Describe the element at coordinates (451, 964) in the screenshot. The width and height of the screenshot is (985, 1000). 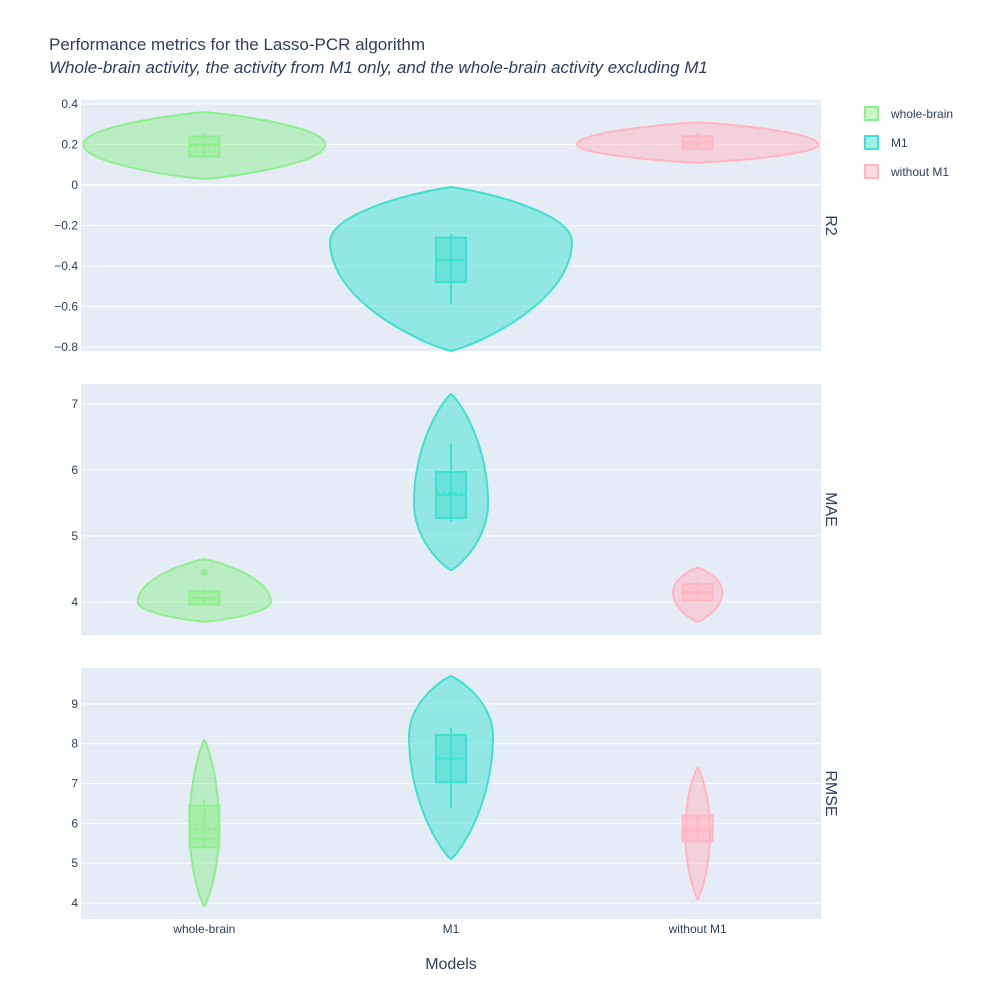
I see `x-axis-title: Models` at that location.